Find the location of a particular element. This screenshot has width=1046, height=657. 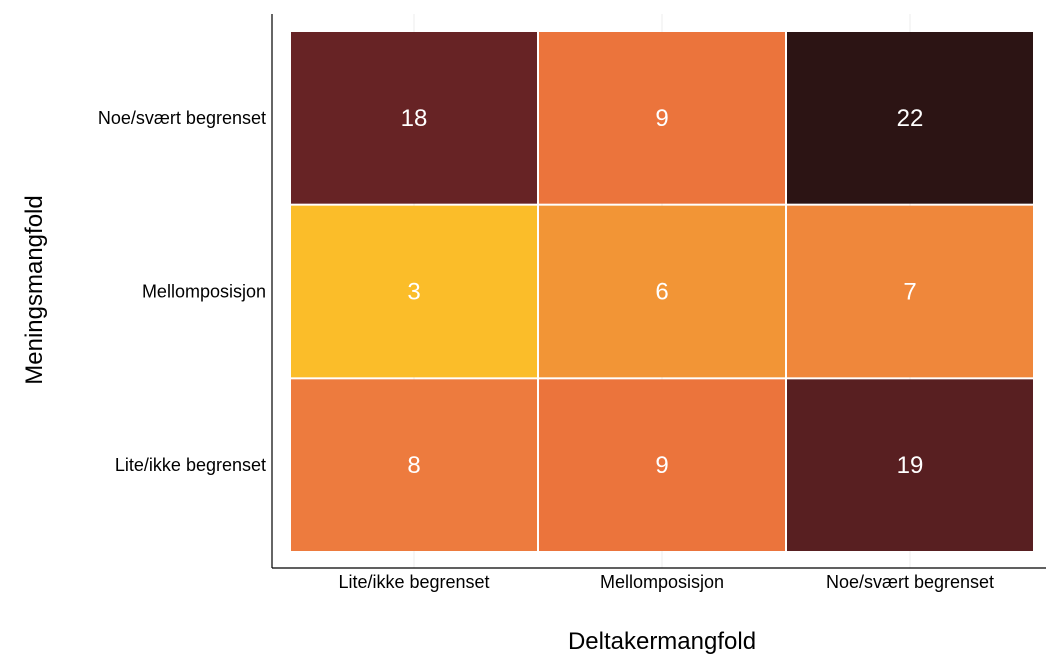

cell-value-label: 6 is located at coordinates (661, 292).